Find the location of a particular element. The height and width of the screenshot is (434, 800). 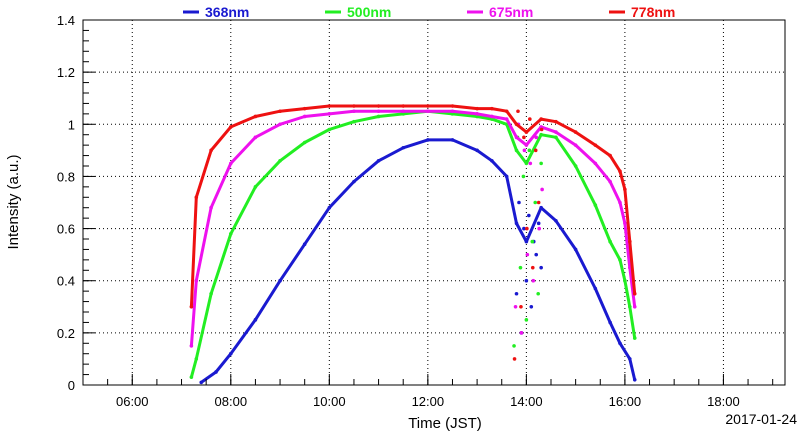

y-tick-label: 1.2 is located at coordinates (66, 72).